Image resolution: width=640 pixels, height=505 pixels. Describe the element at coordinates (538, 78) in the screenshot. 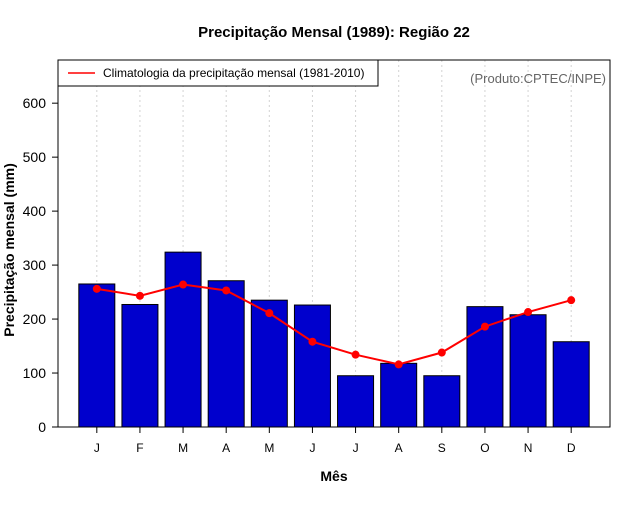

I see `source-annotation: (Produto:CPTEC/INPE)` at that location.